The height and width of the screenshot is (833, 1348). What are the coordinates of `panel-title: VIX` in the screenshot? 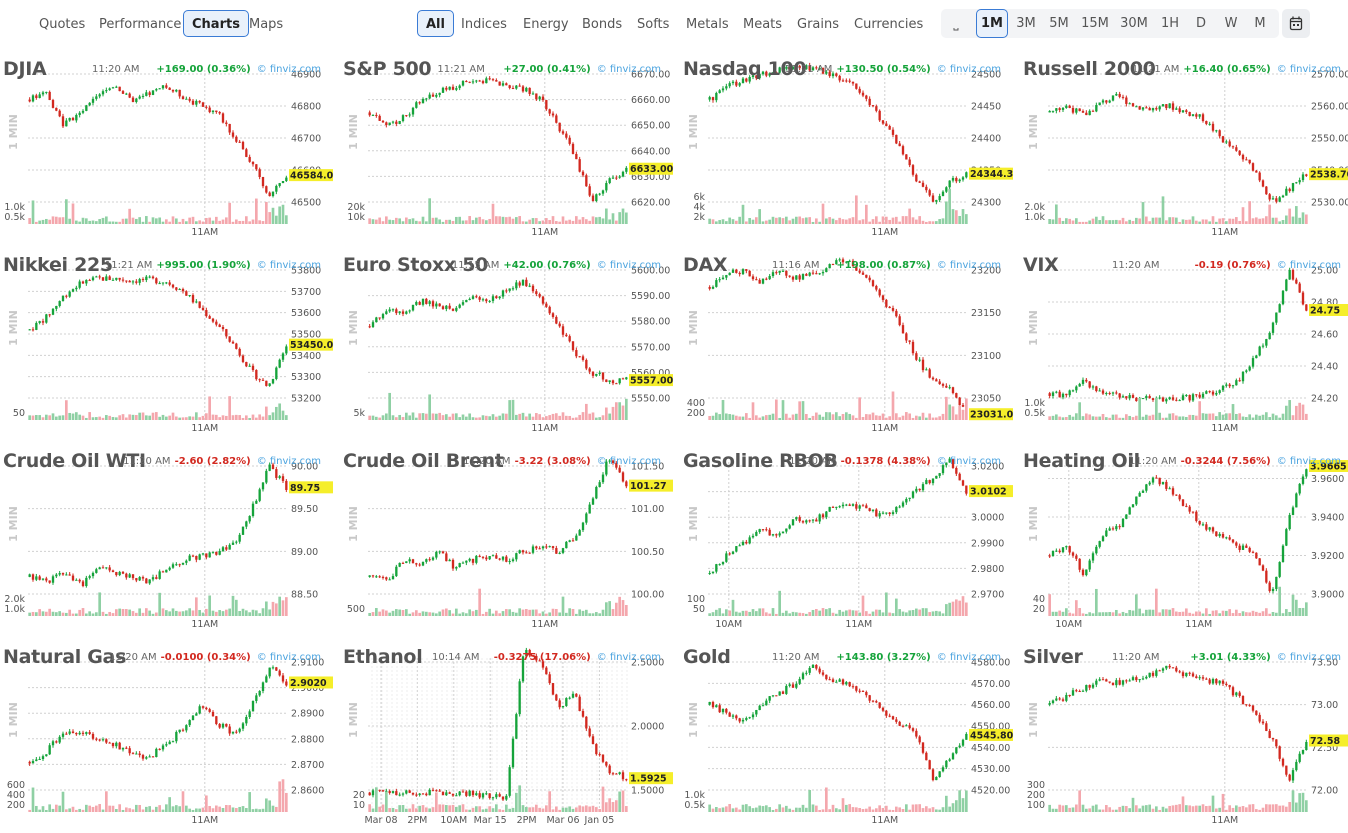 It's located at (1041, 265).